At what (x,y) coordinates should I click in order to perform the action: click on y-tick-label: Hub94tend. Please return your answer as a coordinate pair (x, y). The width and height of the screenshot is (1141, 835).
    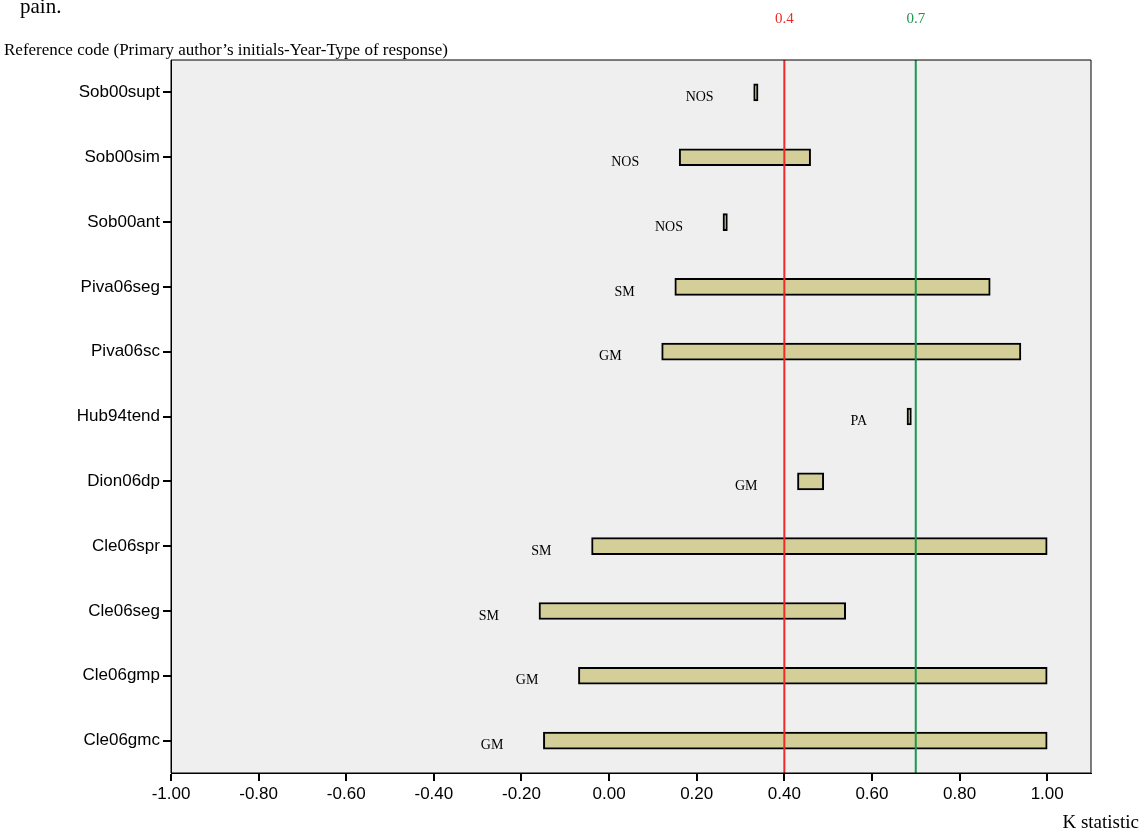
    Looking at the image, I should click on (118, 416).